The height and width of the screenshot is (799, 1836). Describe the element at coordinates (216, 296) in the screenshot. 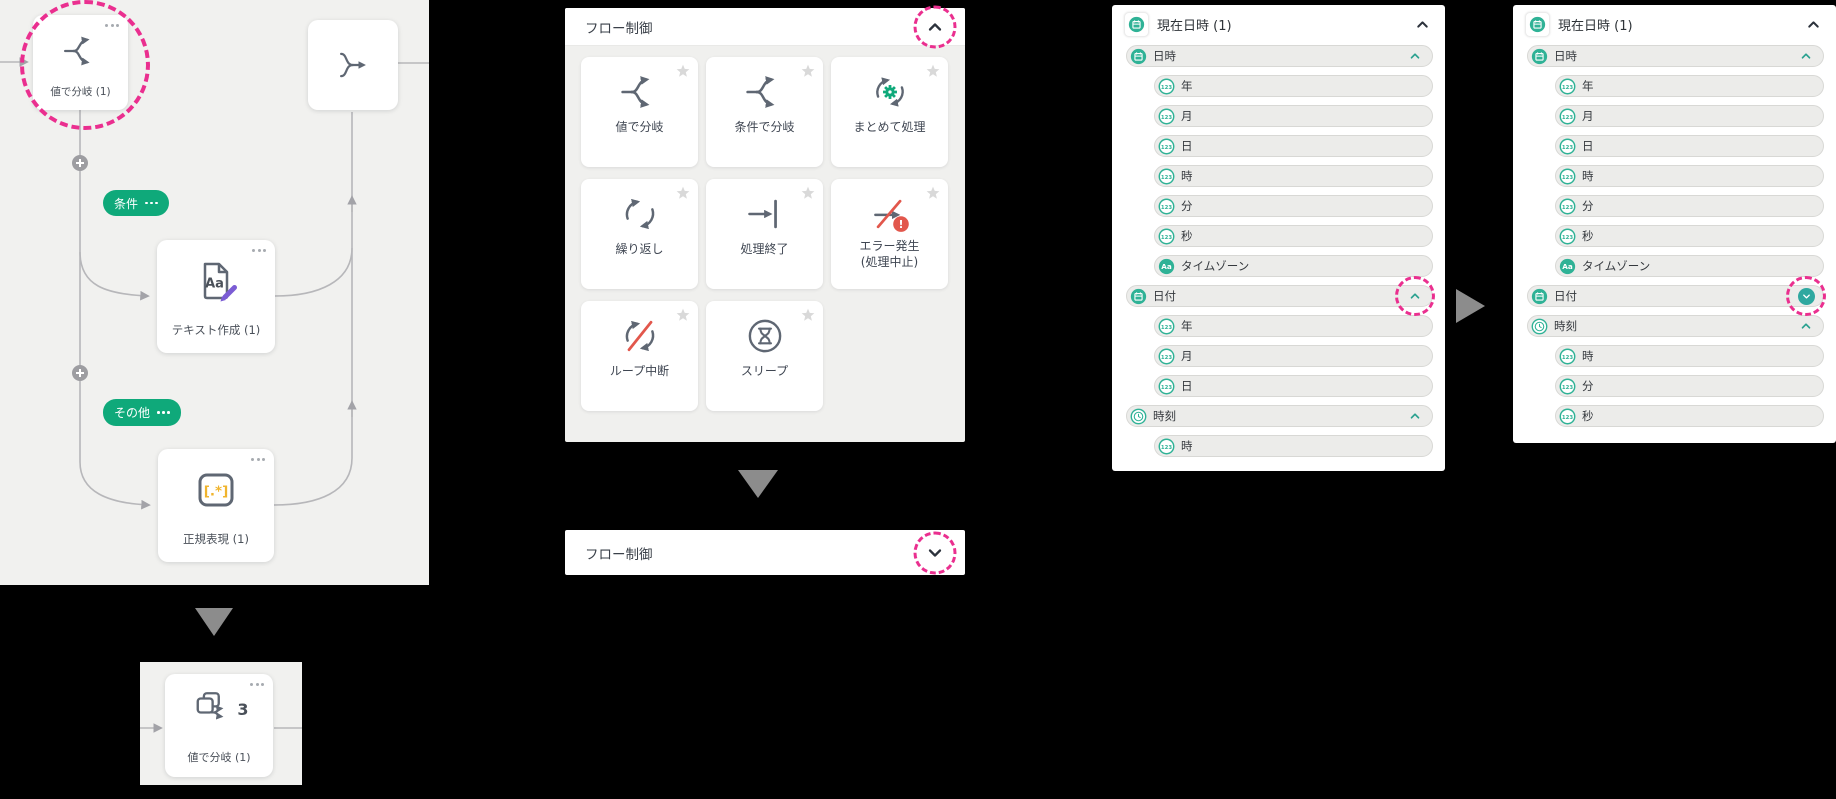

I see `node-text-create: テキスト作成 (1)` at that location.